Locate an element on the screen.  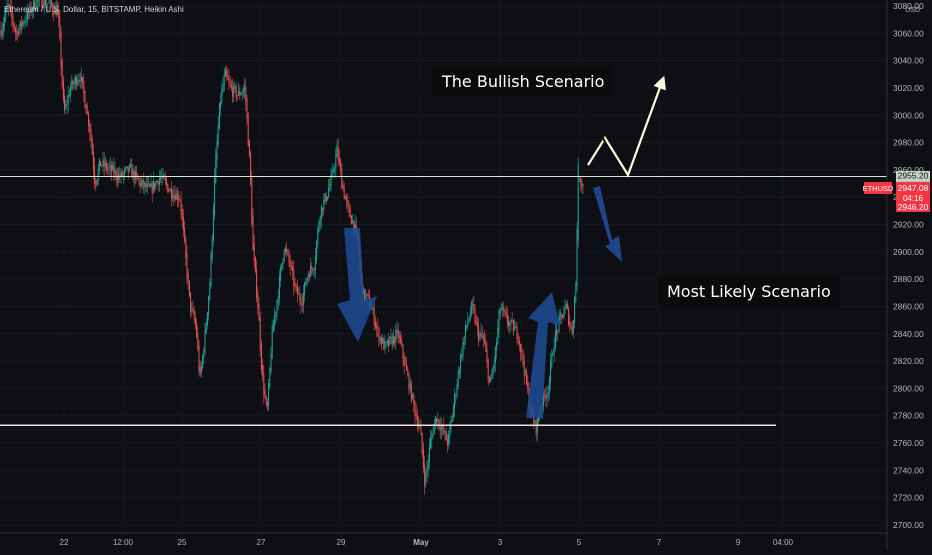
badge-price: 2947.08 is located at coordinates (913, 188).